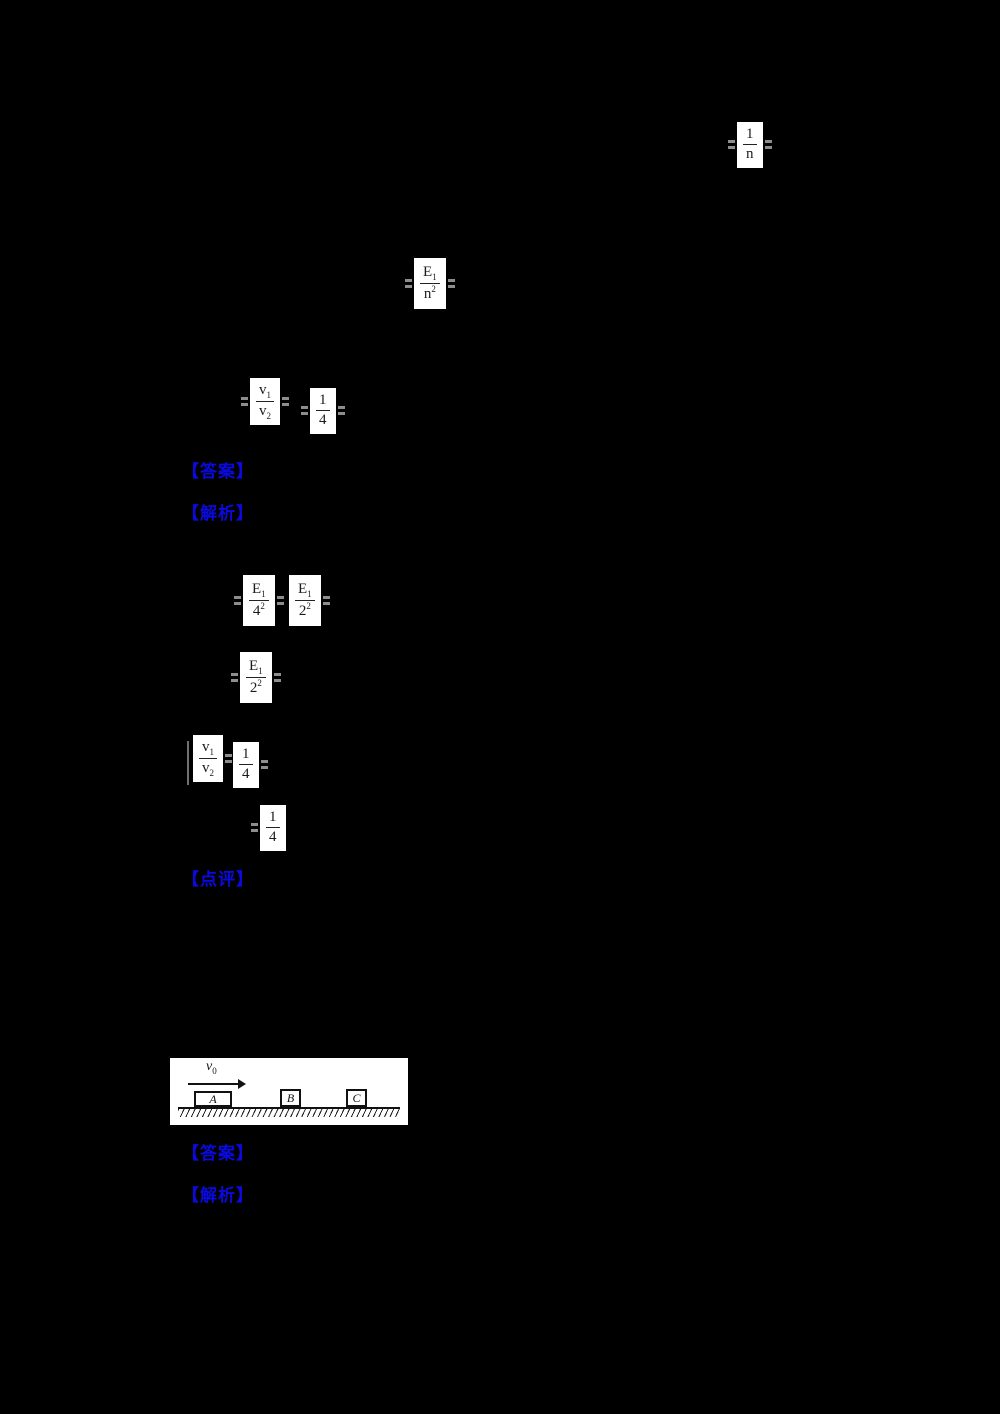  I want to click on equation-1-over-4-2: 1 4, so click(250, 765).